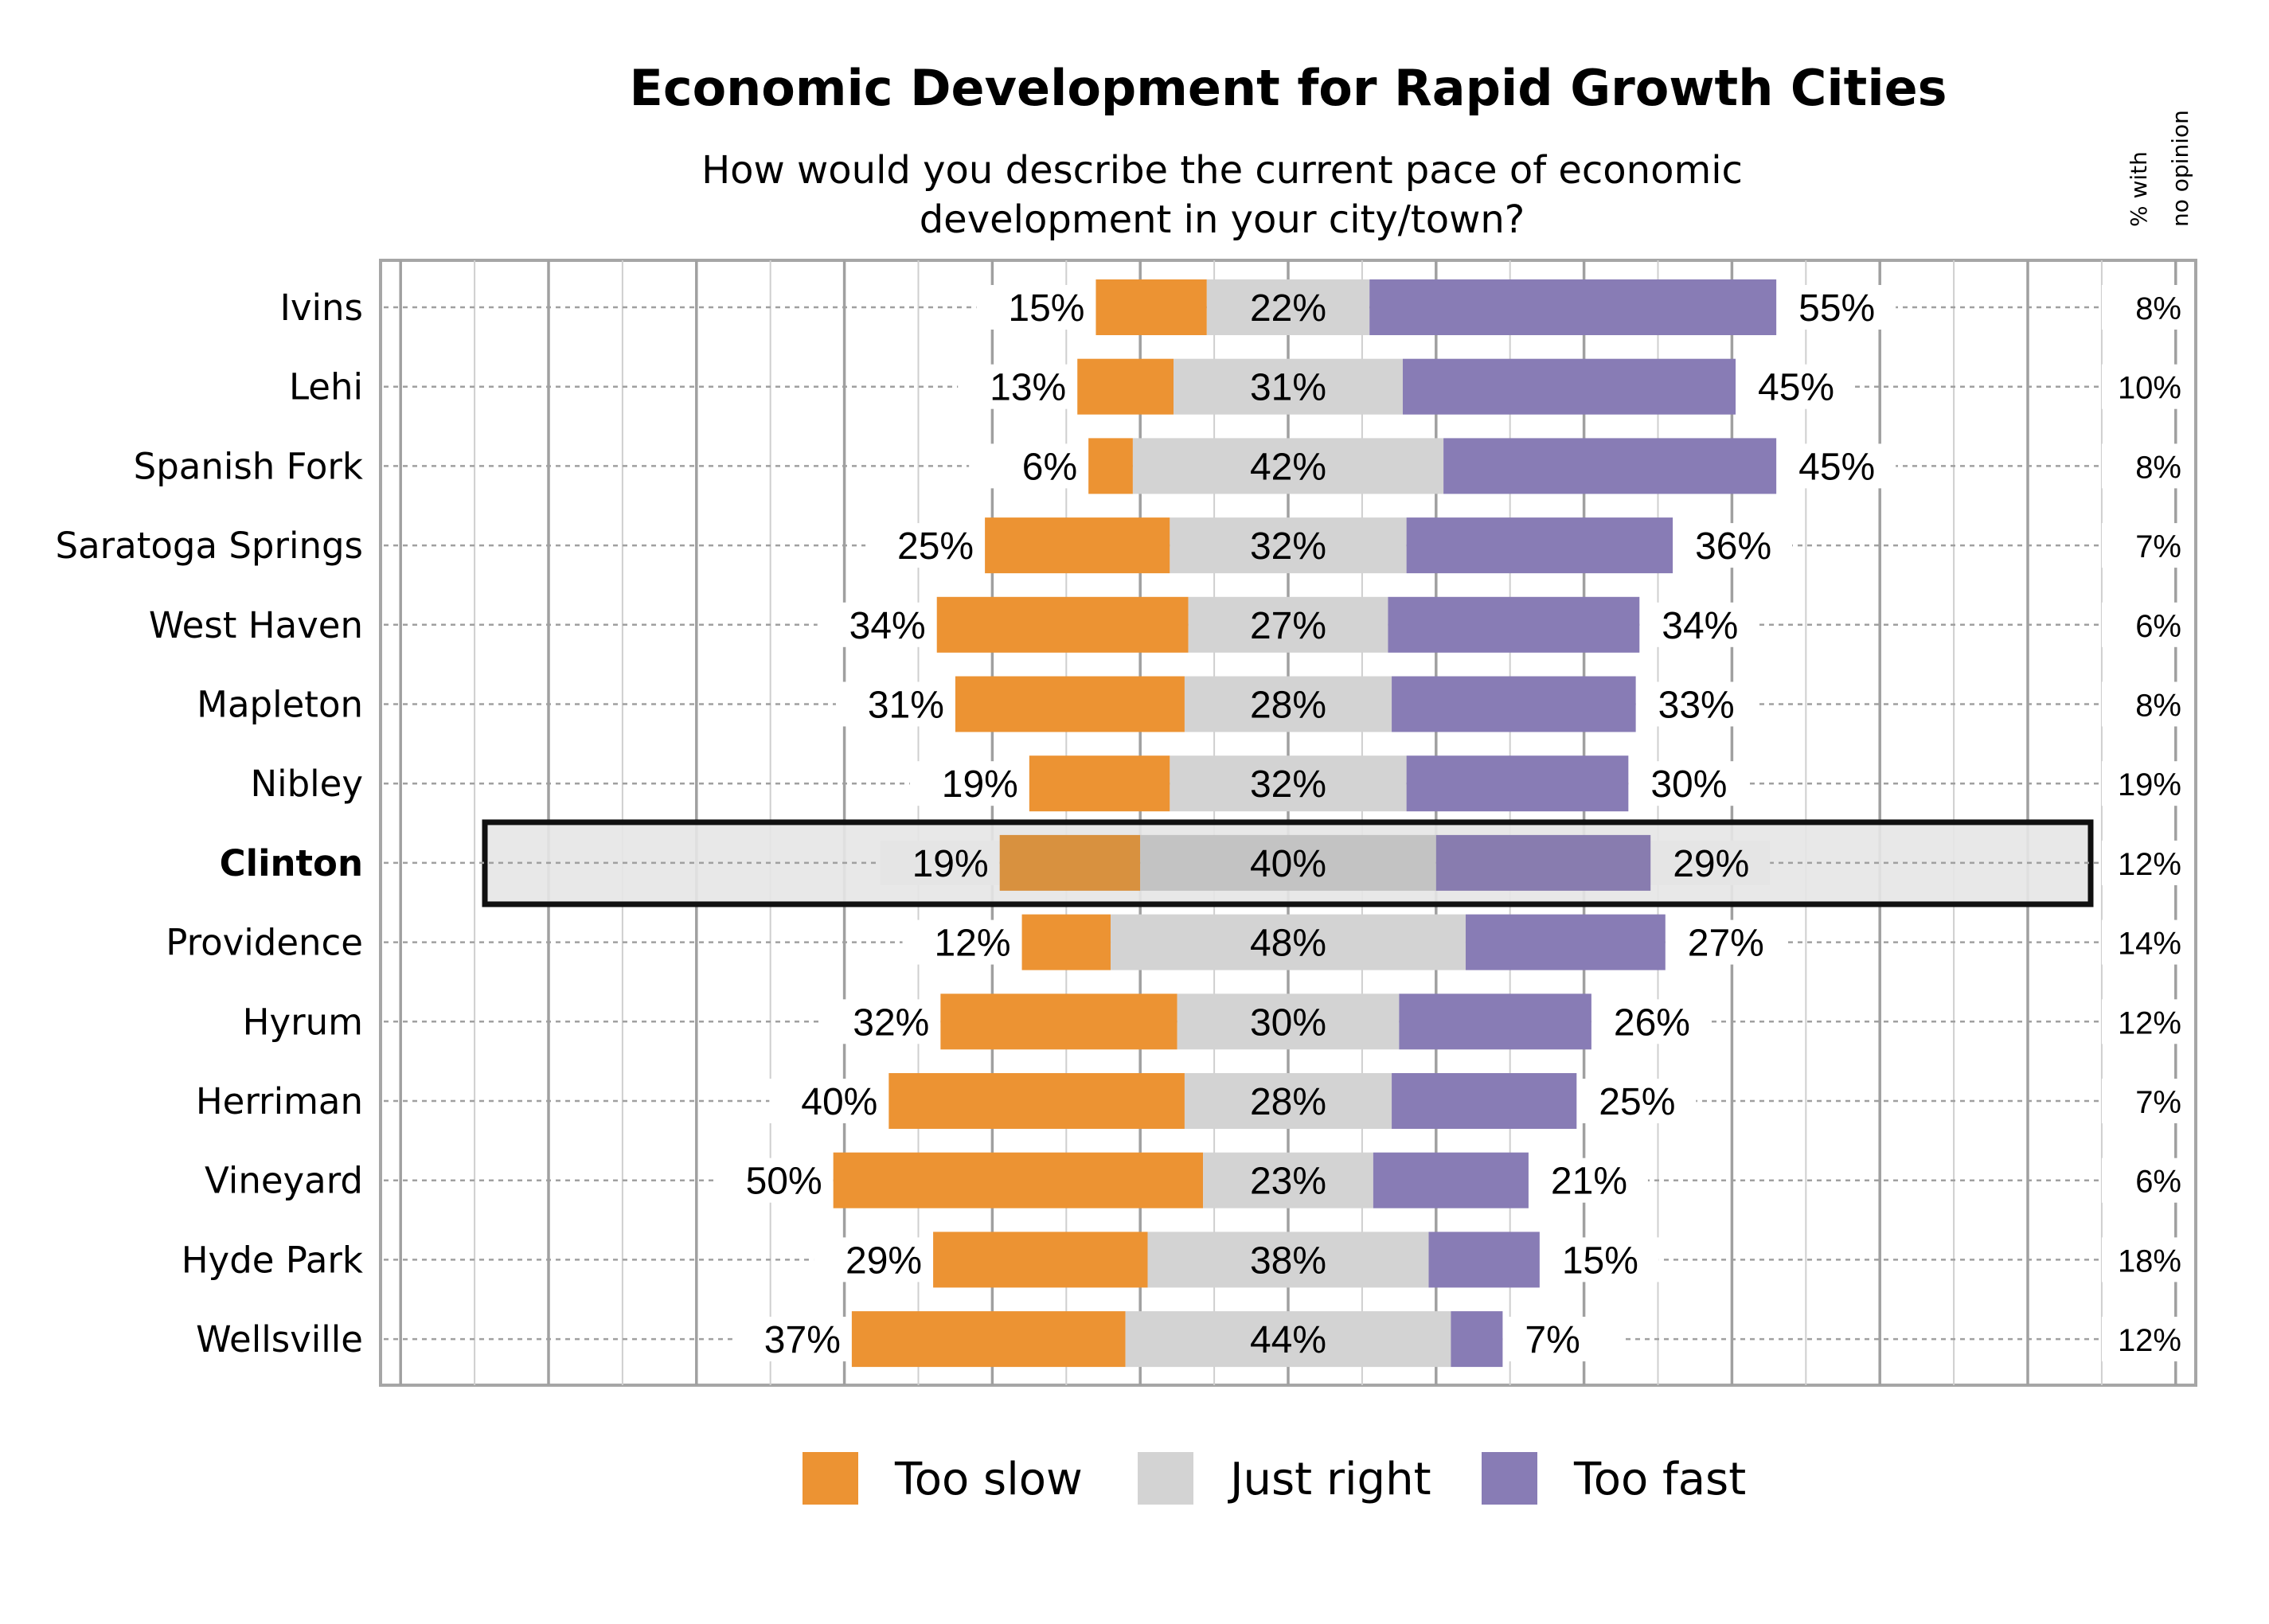  What do you see at coordinates (307, 784) in the screenshot?
I see `category-label: Nibley` at bounding box center [307, 784].